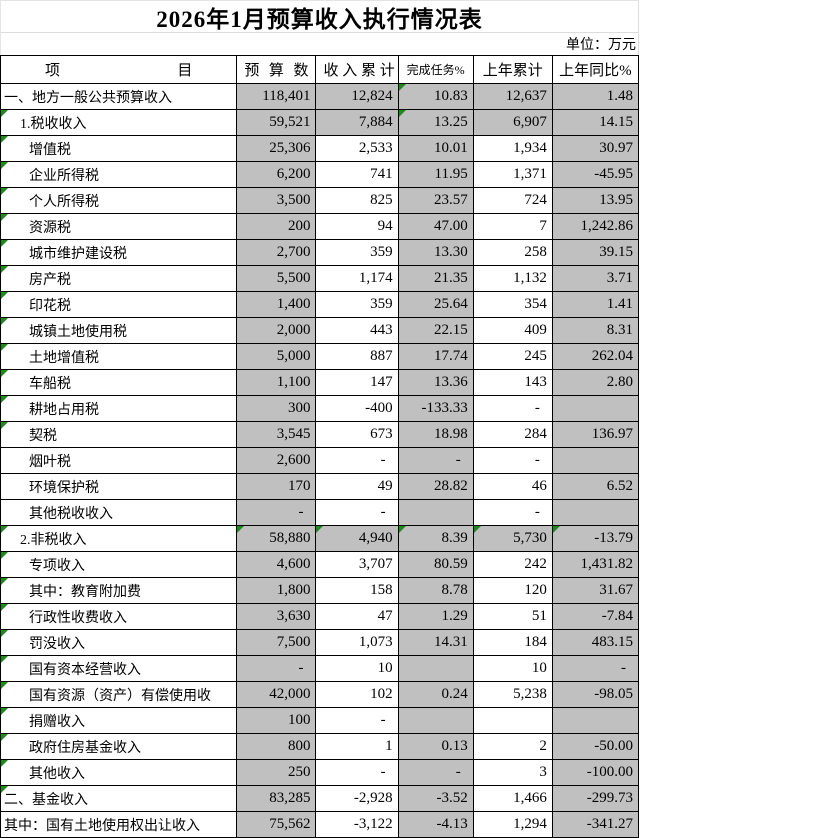 The image size is (819, 838). What do you see at coordinates (276, 616) in the screenshot?
I see `value-cell: 3,630` at bounding box center [276, 616].